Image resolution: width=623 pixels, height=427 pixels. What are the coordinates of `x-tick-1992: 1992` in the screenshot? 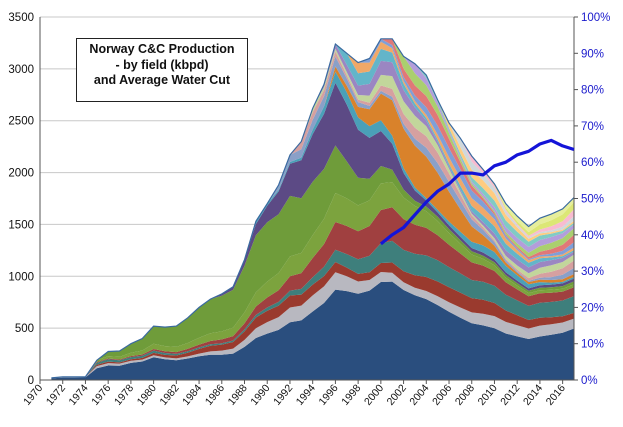 It's located at (283, 395).